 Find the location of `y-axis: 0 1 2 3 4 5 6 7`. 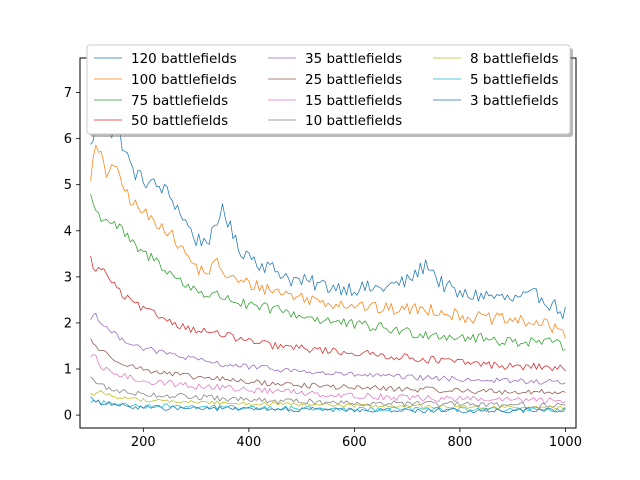

y-axis: 0 1 2 3 4 5 6 7 is located at coordinates (72, 255).